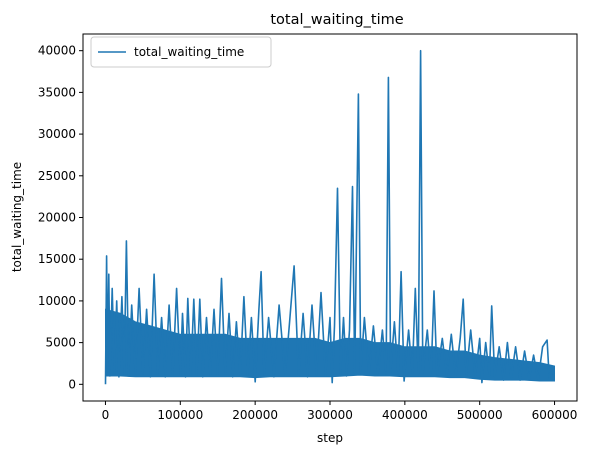  Describe the element at coordinates (57, 218) in the screenshot. I see `y-tick-label: 20000` at that location.